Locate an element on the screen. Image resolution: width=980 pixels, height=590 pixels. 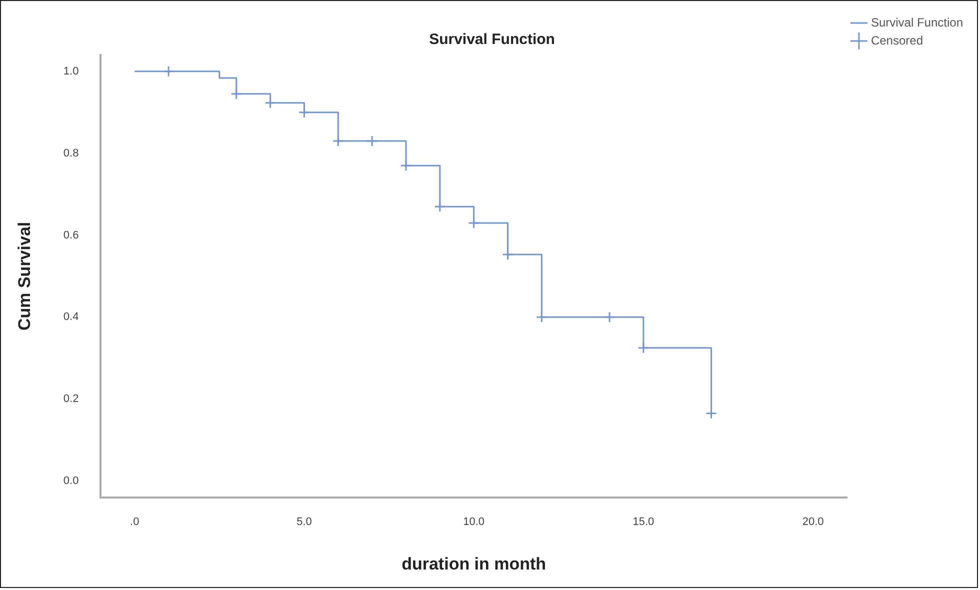
legend-label: Survival Function is located at coordinates (917, 22).